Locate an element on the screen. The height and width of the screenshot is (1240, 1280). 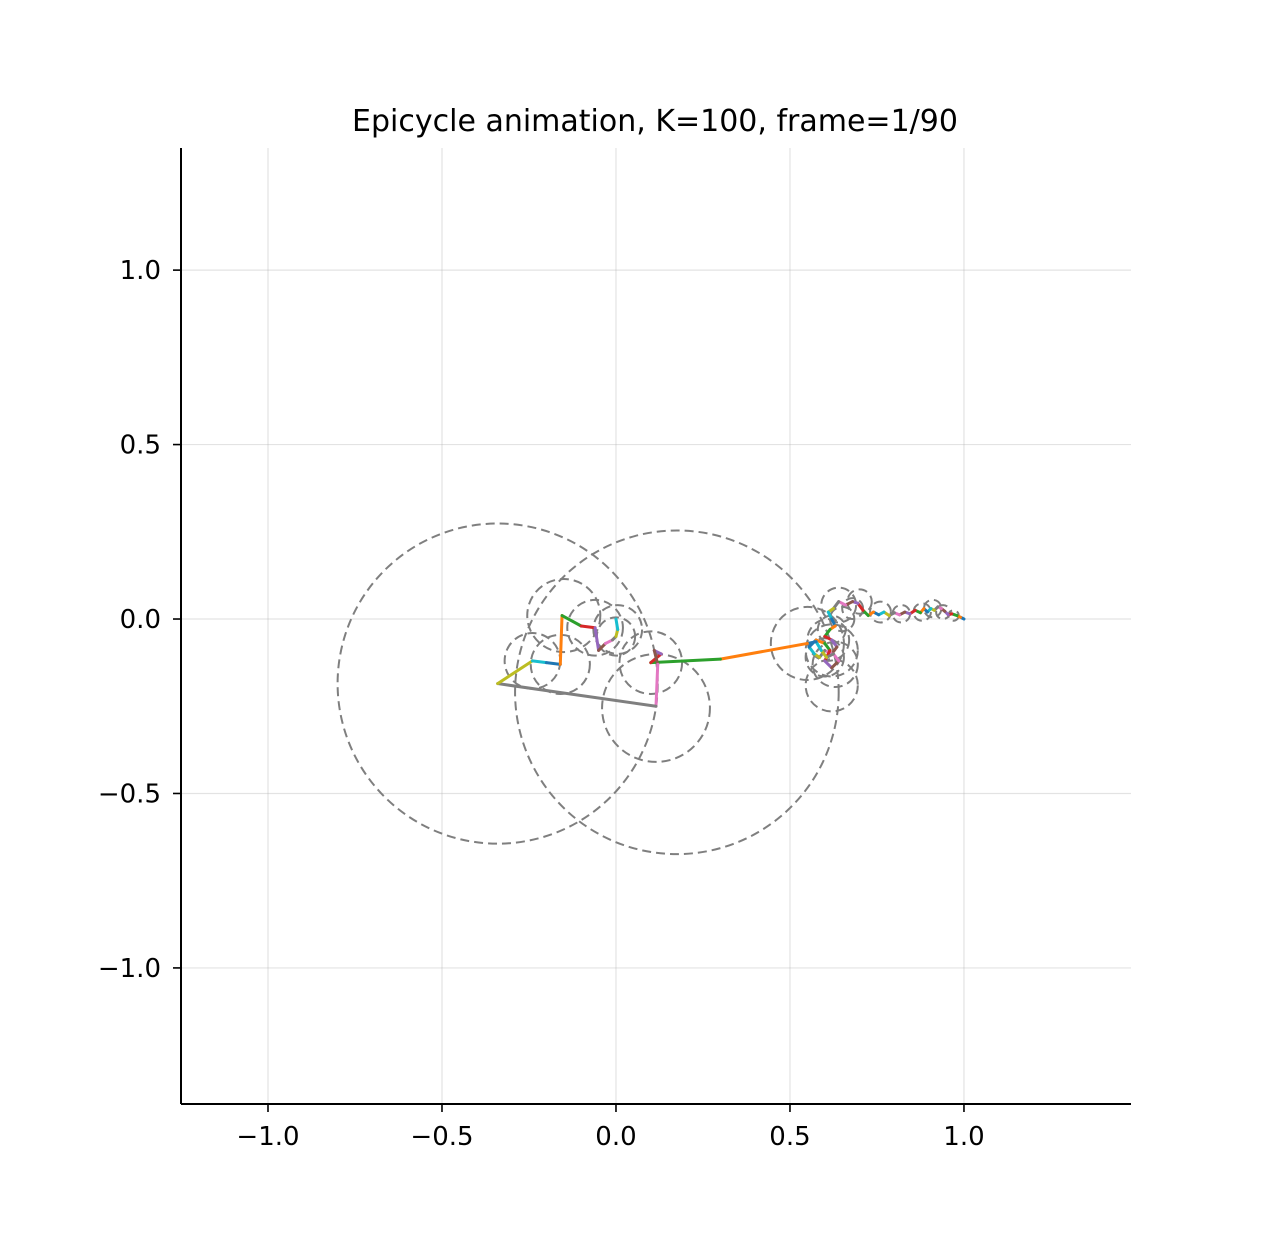
epicycle-arms is located at coordinates (731, 654).